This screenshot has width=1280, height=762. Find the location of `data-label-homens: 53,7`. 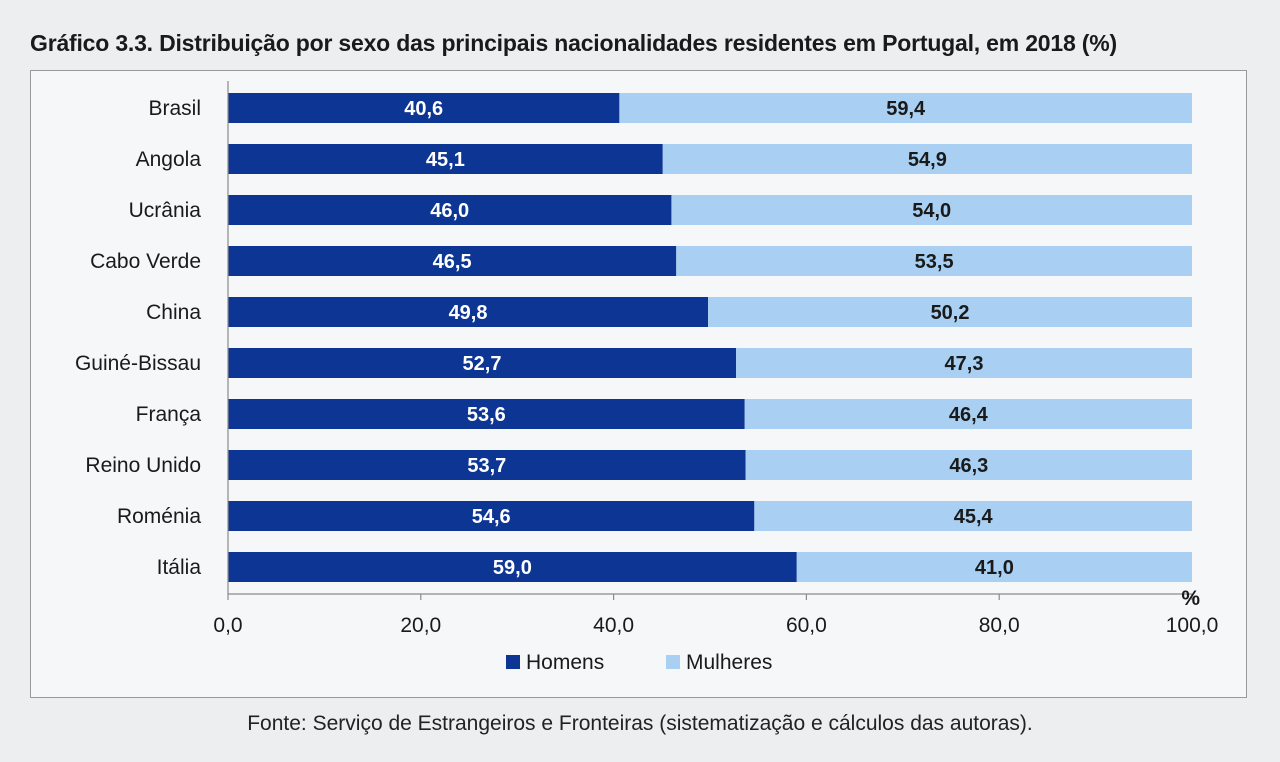

data-label-homens: 53,7 is located at coordinates (486, 466).